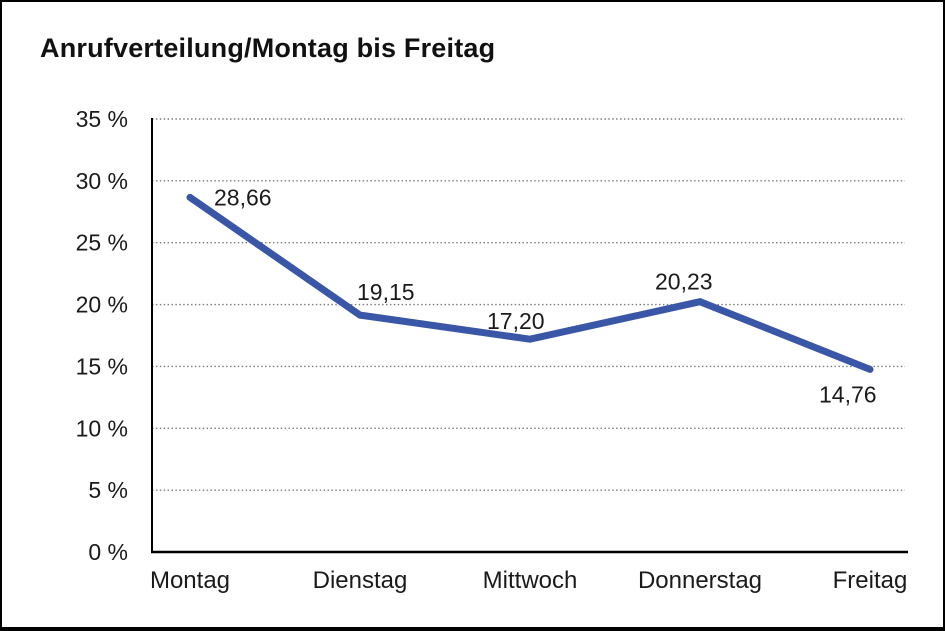 This screenshot has width=945, height=631. I want to click on y-tick-label: 30 %, so click(102, 181).